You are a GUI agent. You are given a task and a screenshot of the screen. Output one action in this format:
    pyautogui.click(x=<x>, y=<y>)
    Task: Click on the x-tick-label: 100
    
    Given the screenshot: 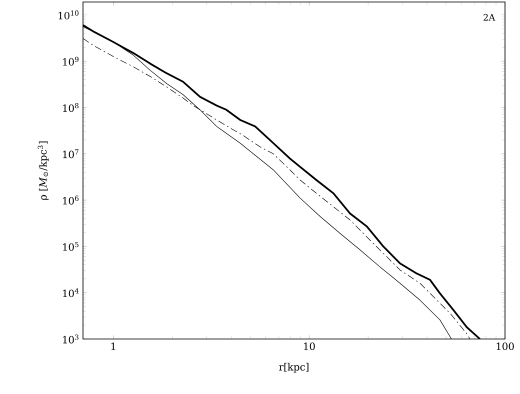 What is the action you would take?
    pyautogui.click(x=505, y=346)
    